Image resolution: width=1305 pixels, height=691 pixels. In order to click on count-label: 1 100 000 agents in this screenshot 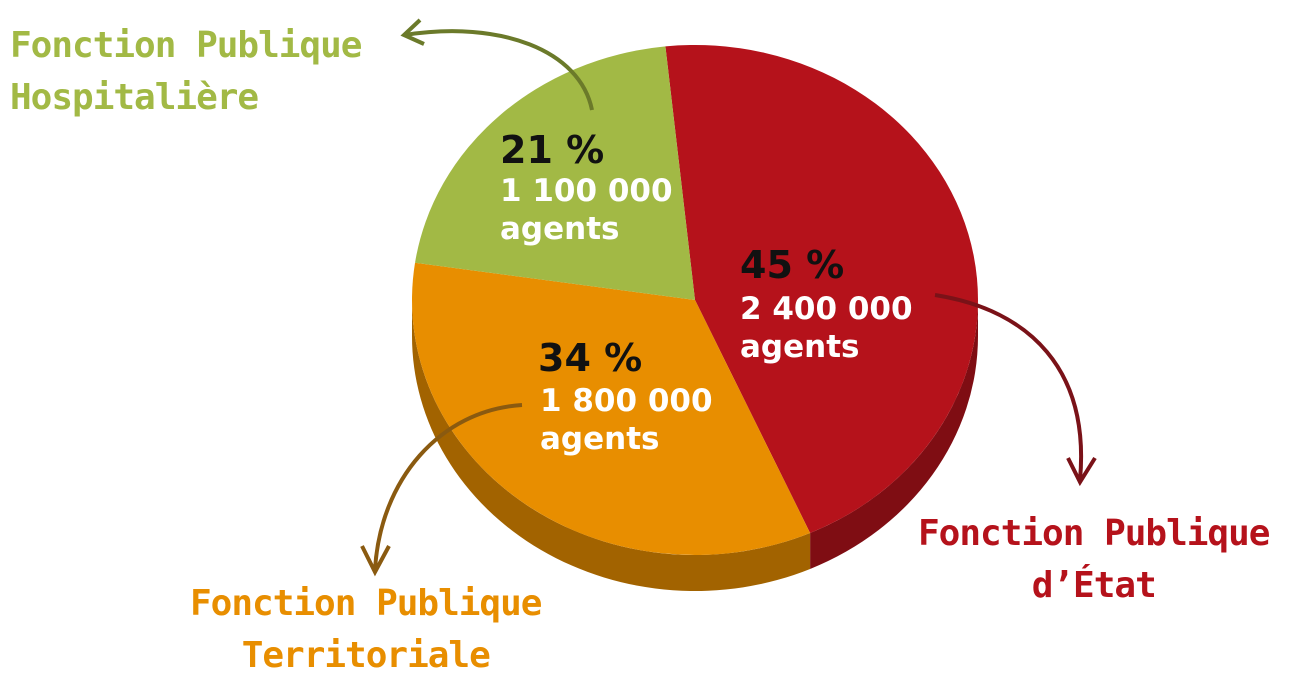, I will do `click(586, 210)`.